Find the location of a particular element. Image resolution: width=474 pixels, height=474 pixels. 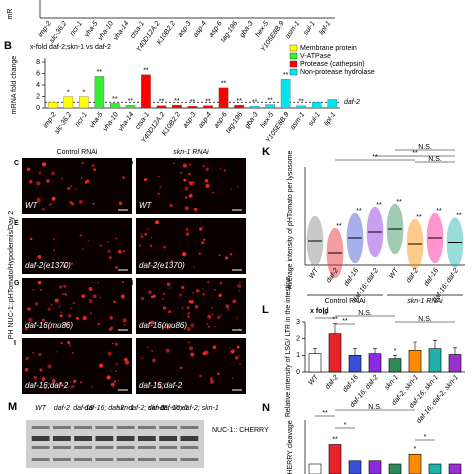

panel-letter: M is located at coordinates (12, 407).